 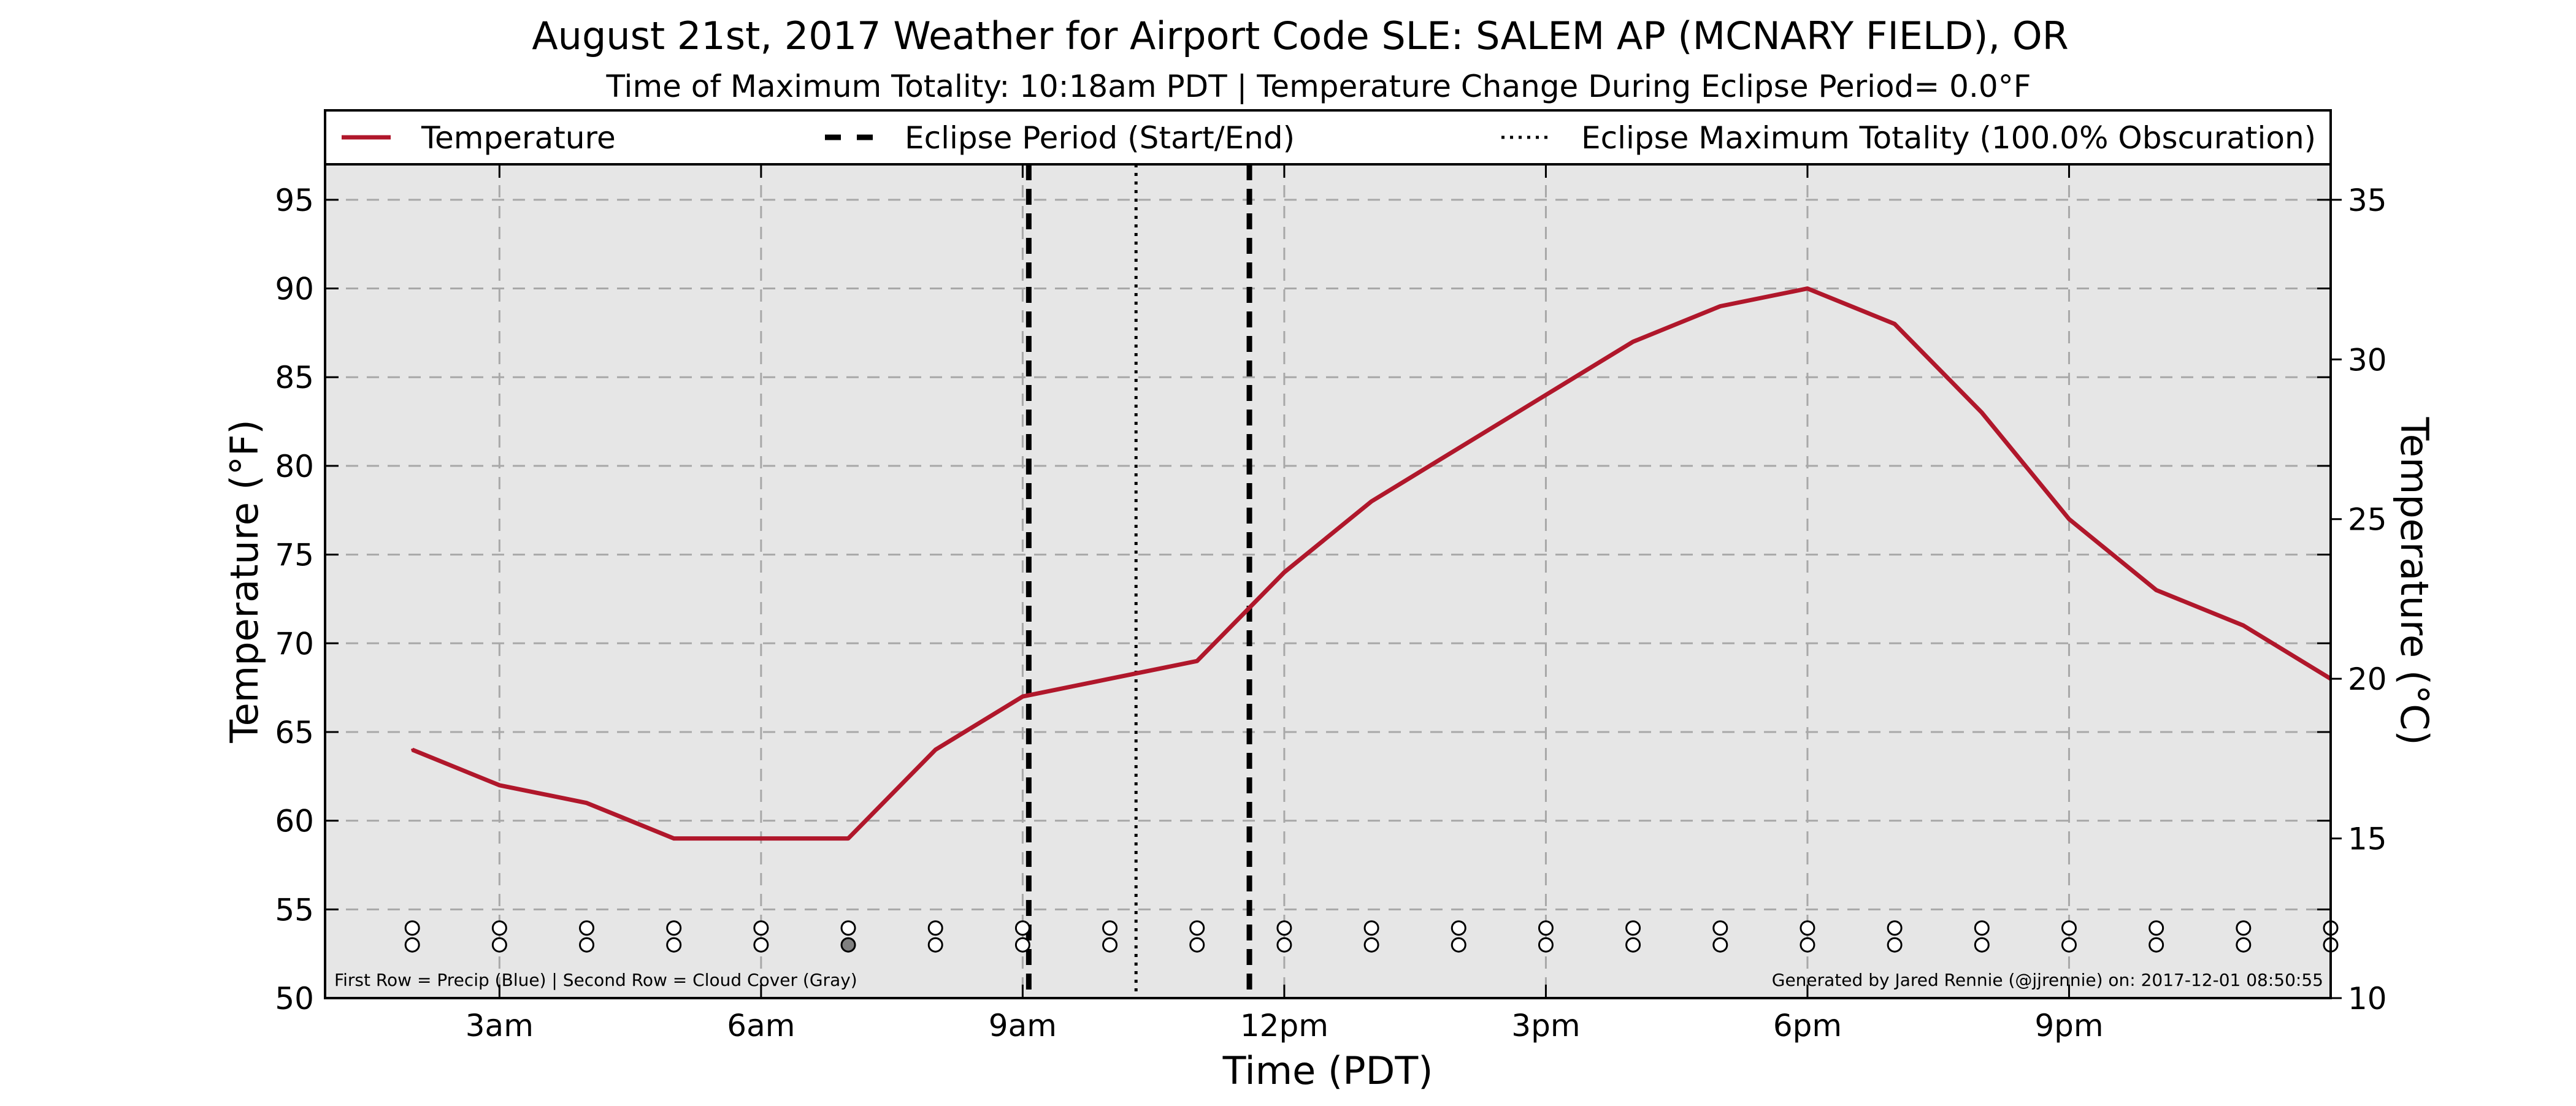 What do you see at coordinates (244, 581) in the screenshot?
I see `y-axis-label-left: Temperature (°F)` at bounding box center [244, 581].